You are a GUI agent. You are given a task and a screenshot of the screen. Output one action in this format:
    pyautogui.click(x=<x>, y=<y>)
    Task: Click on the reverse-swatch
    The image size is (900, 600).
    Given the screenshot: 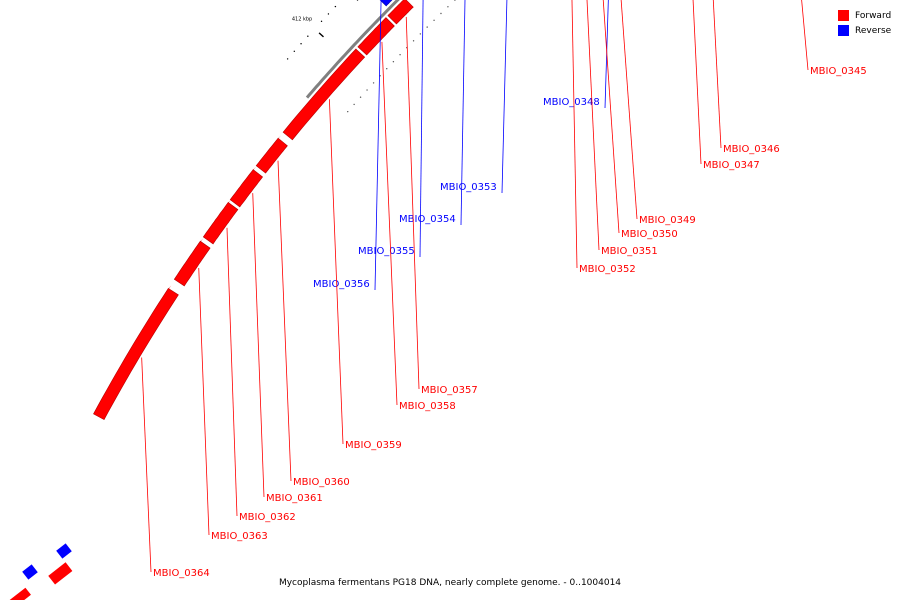 What is the action you would take?
    pyautogui.click(x=843, y=30)
    